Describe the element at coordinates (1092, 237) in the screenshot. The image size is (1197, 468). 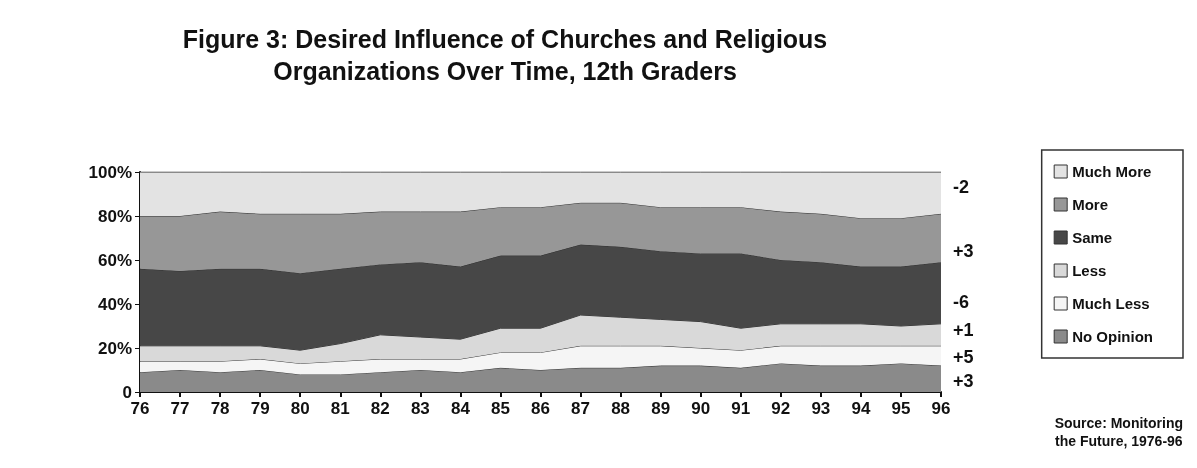
I see `legend-label: Same` at that location.